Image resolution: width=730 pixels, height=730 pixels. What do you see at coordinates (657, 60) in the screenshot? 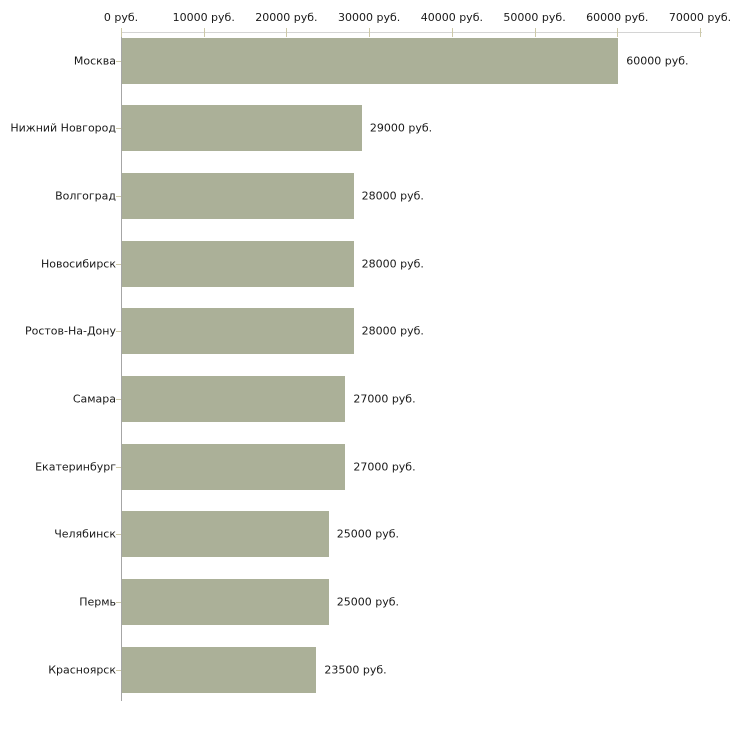
I see `bar-value-label: 60000 руб.` at bounding box center [657, 60].